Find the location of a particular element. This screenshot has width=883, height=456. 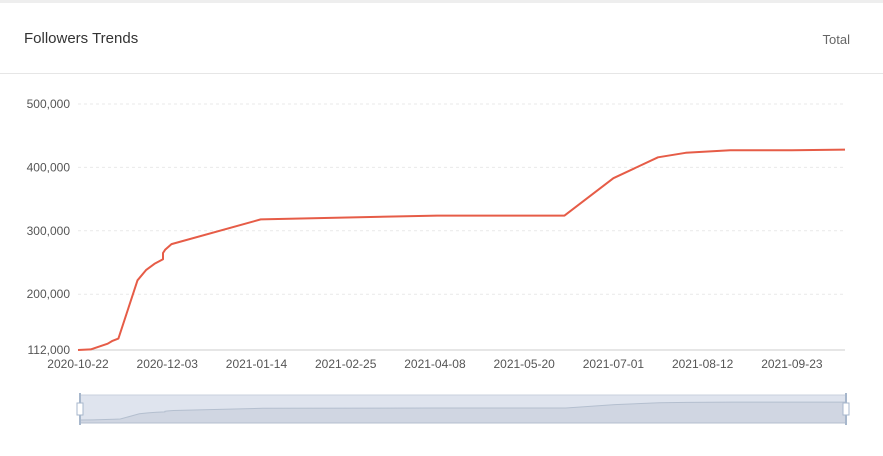

x-tick-label: 2021-05-20 is located at coordinates (524, 364).